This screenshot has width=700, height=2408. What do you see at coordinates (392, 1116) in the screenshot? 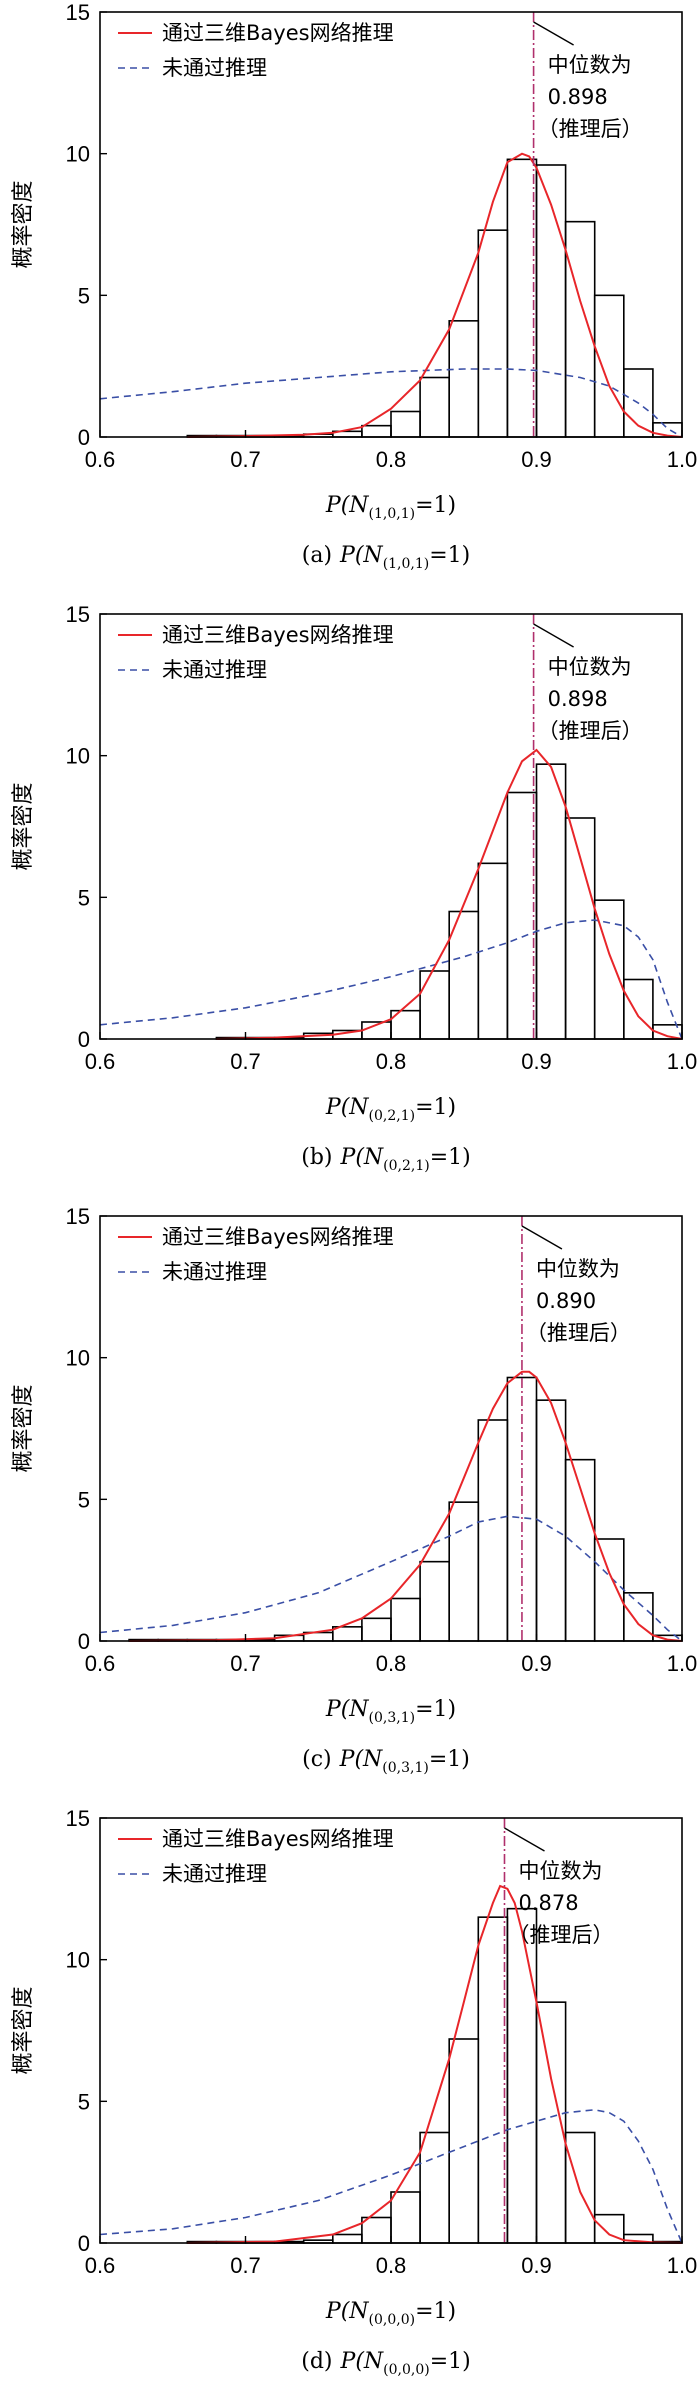
I see `x-axis-label-sub: (0,2,1)` at bounding box center [392, 1116].